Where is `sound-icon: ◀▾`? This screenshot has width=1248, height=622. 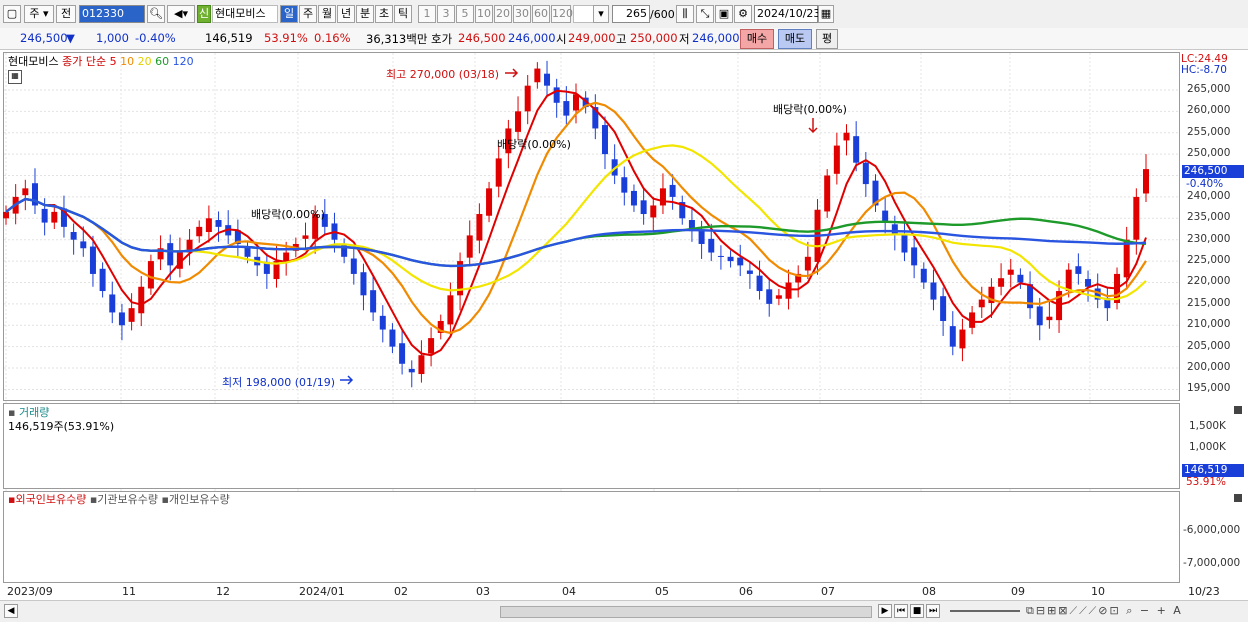
sound-icon: ◀▾ is located at coordinates (181, 14).